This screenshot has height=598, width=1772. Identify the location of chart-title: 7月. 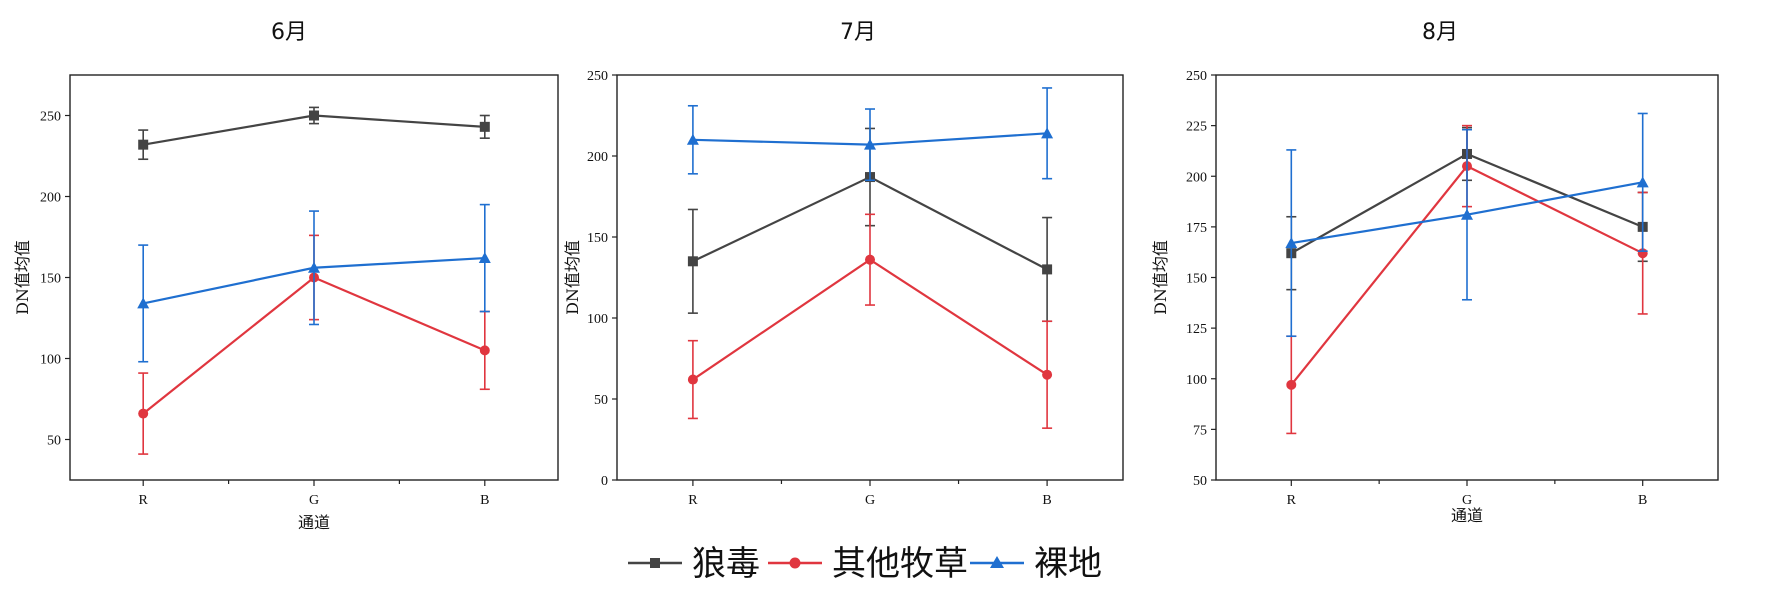
(858, 32).